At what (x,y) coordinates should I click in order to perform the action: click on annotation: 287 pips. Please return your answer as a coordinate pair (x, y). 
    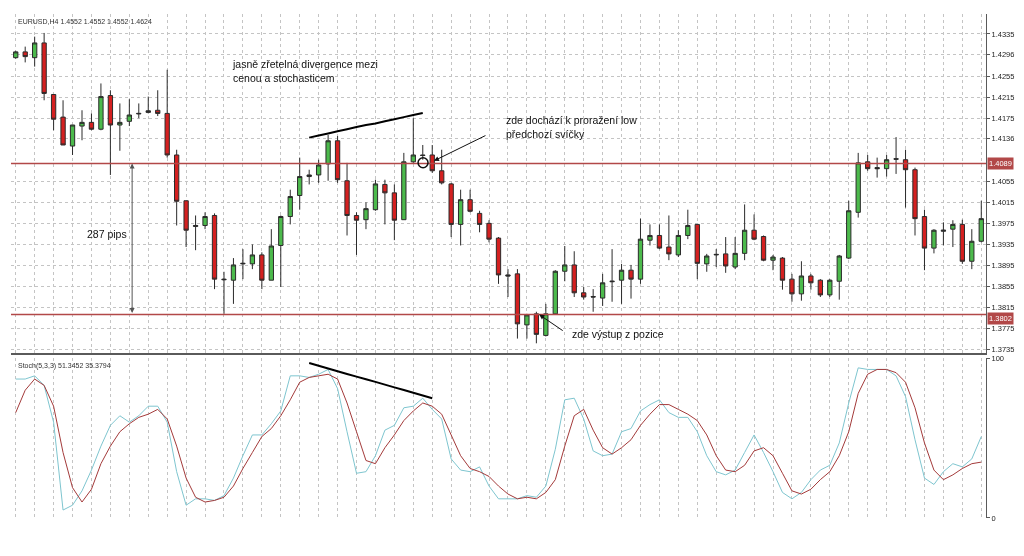
    Looking at the image, I should click on (107, 234).